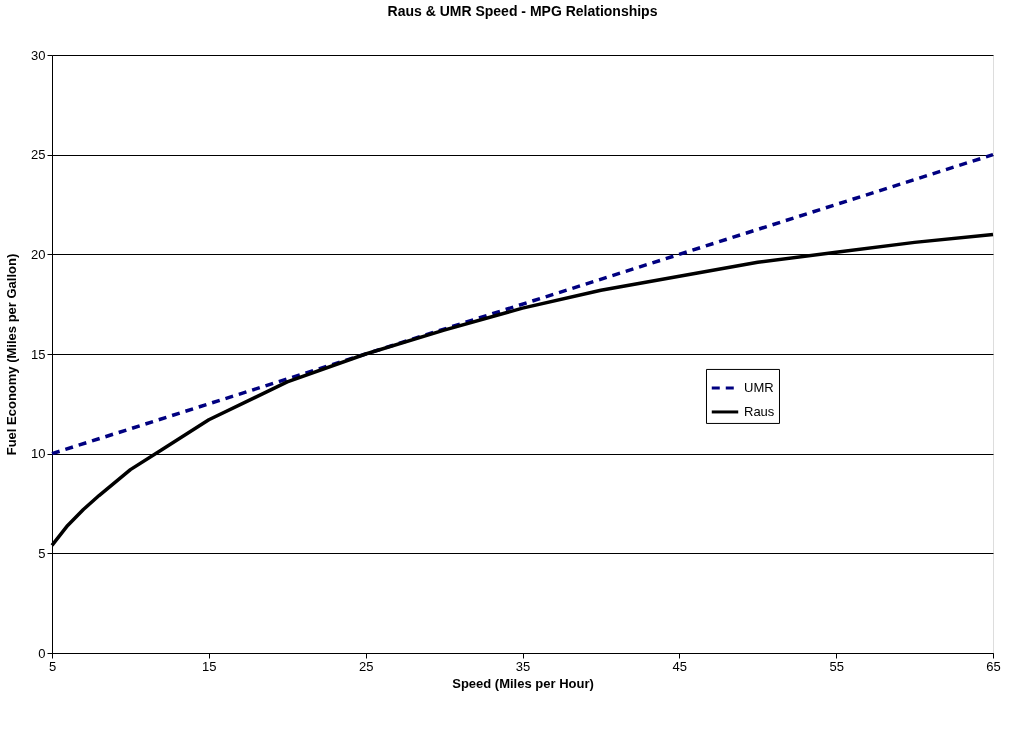 This screenshot has width=1021, height=738. I want to click on legend-label: UMR, so click(758, 387).